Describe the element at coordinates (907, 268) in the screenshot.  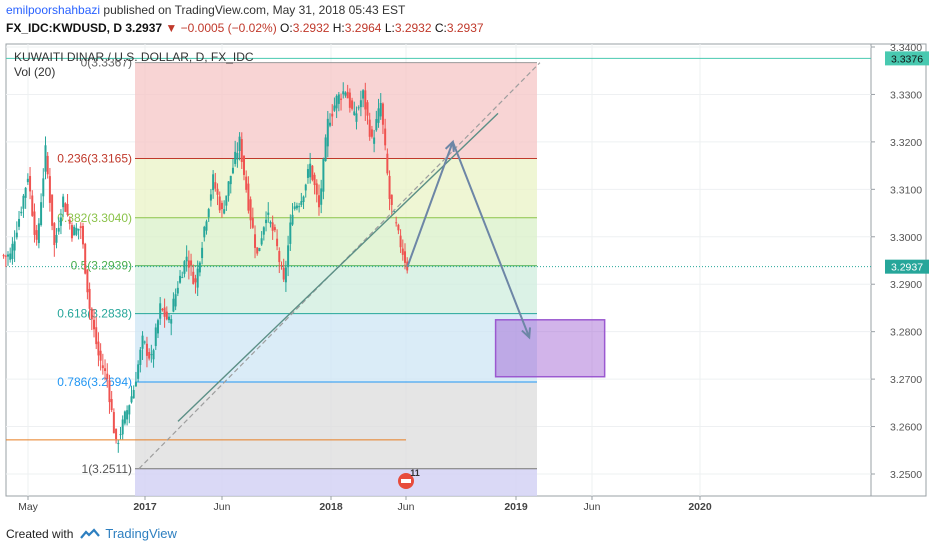
I see `last-price-text: 3.2937` at that location.